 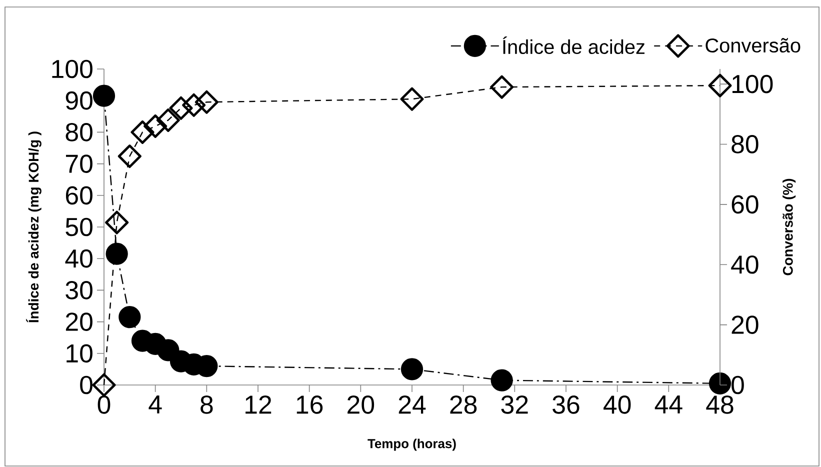 I want to click on x-tick-label: 24, so click(x=412, y=405).